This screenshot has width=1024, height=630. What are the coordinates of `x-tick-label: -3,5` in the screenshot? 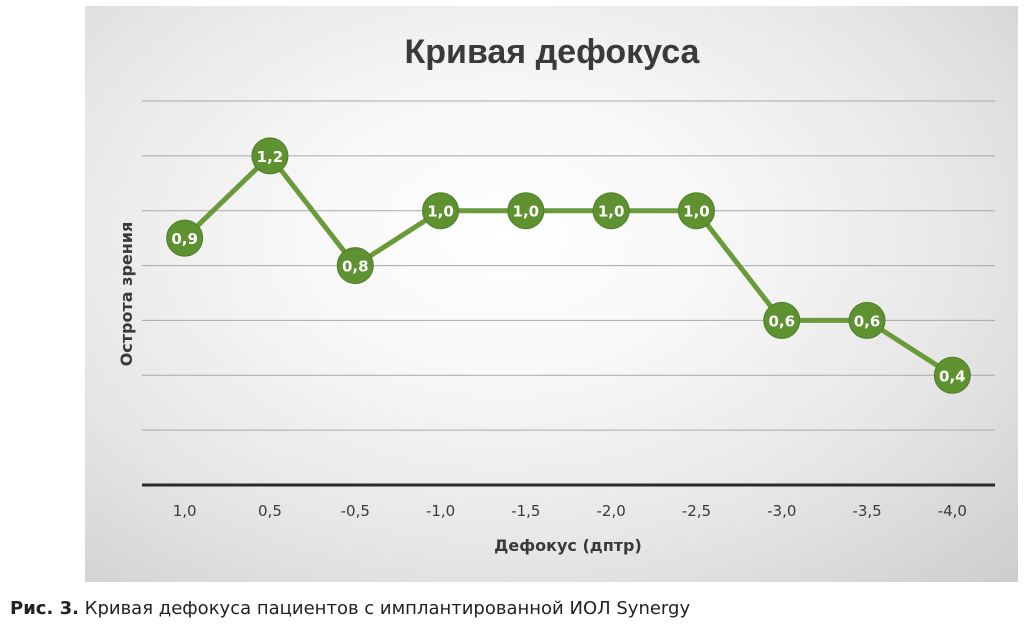 It's located at (866, 511).